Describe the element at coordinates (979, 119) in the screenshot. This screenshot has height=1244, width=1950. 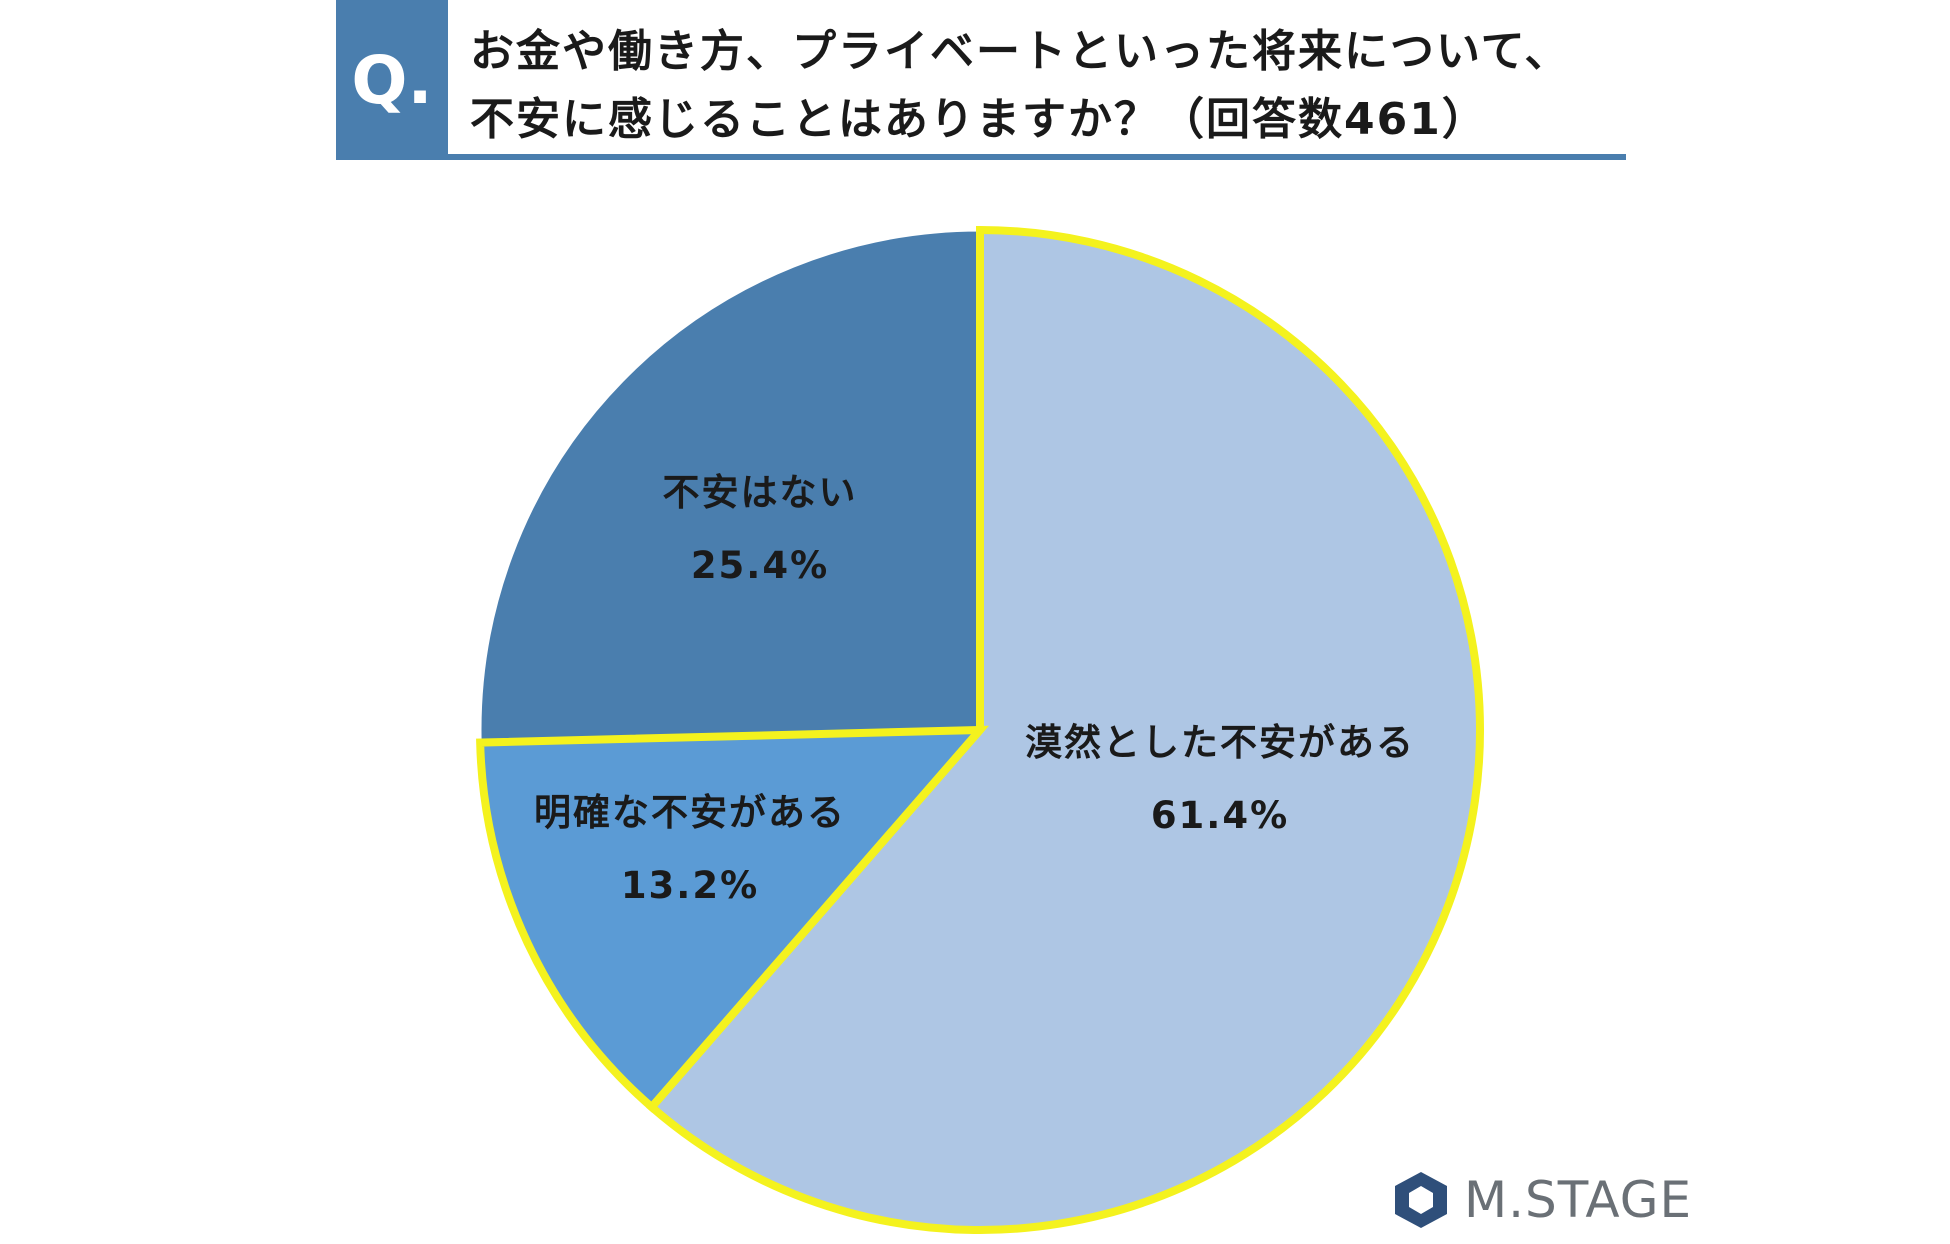
I see `question-line-2: 不安に感じることはありますか？（回答数461）` at that location.